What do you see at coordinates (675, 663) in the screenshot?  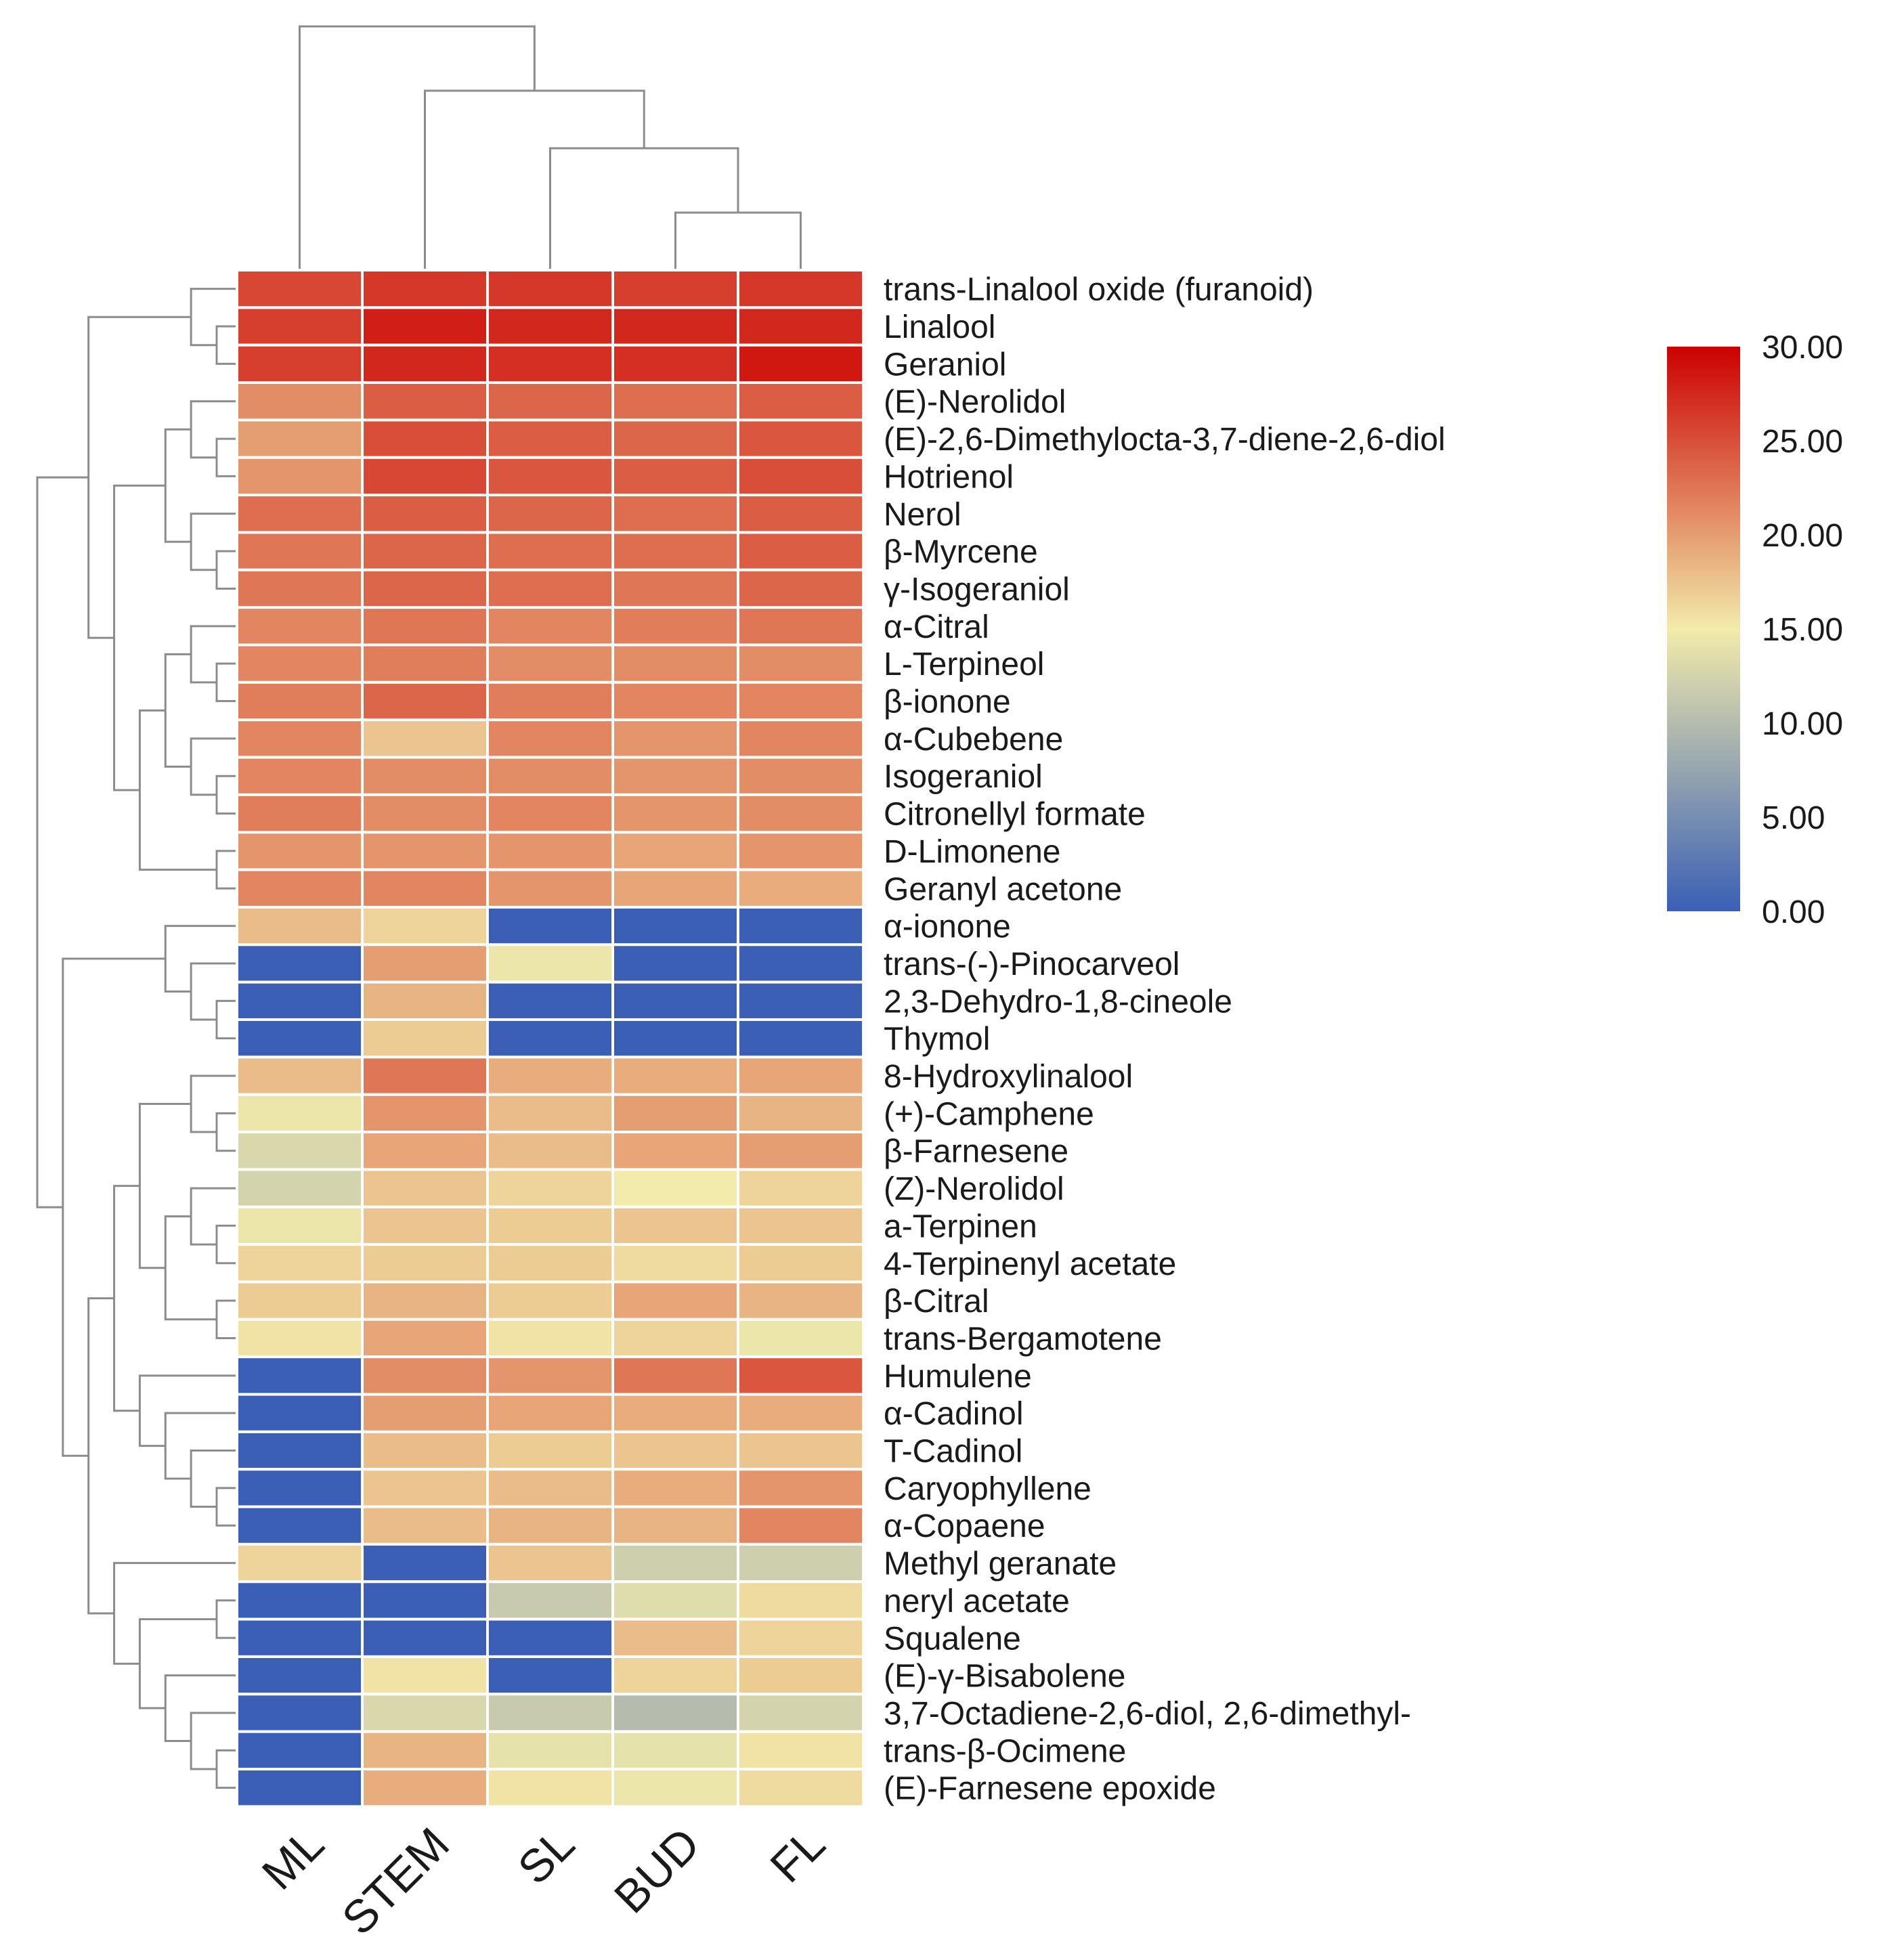 I see `cell-l-terpineol-bud` at bounding box center [675, 663].